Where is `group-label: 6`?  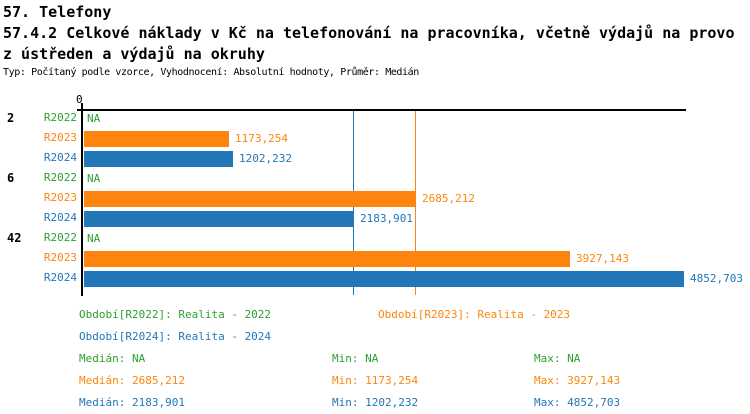
group-label: 6 is located at coordinates (11, 178).